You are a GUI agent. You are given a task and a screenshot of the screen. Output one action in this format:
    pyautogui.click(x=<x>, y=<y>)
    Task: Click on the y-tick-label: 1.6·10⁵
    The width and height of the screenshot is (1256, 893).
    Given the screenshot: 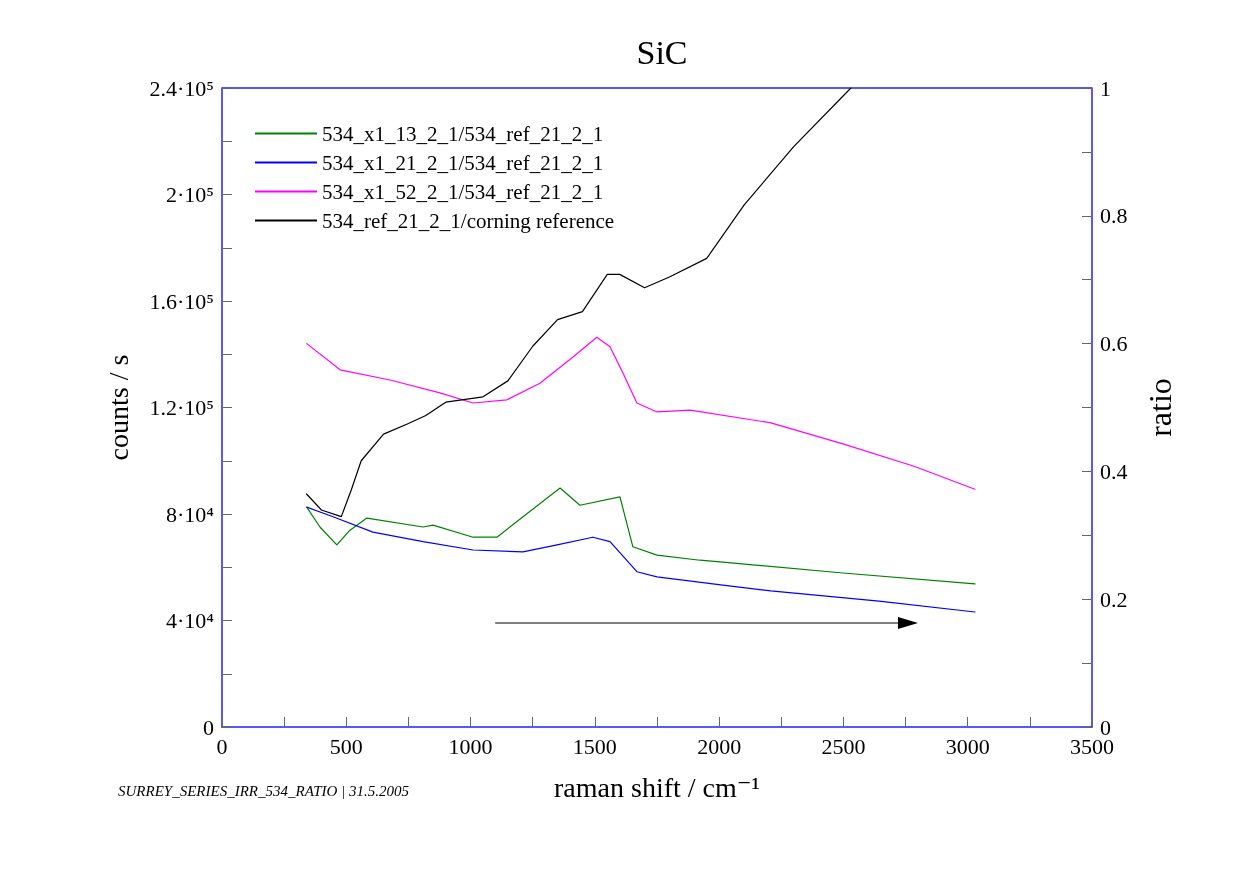 What is the action you would take?
    pyautogui.click(x=181, y=301)
    